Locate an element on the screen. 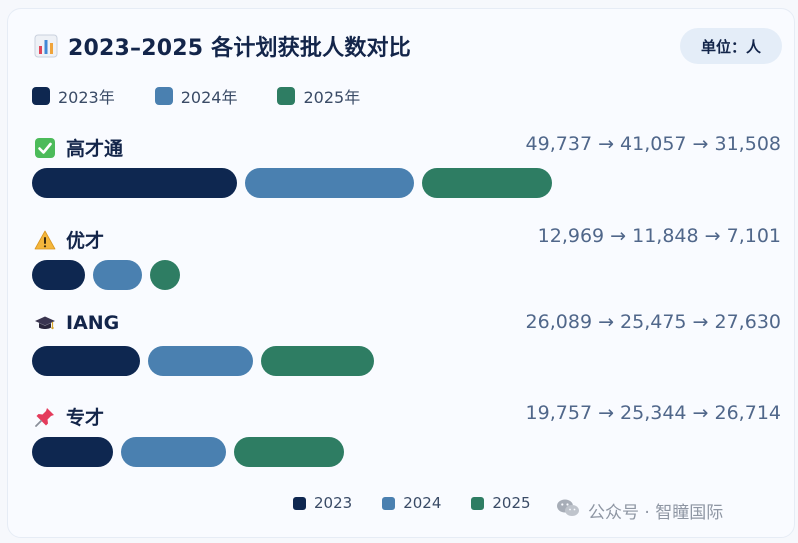 The width and height of the screenshot is (798, 543). category-label-row: 高才通 is located at coordinates (78, 147).